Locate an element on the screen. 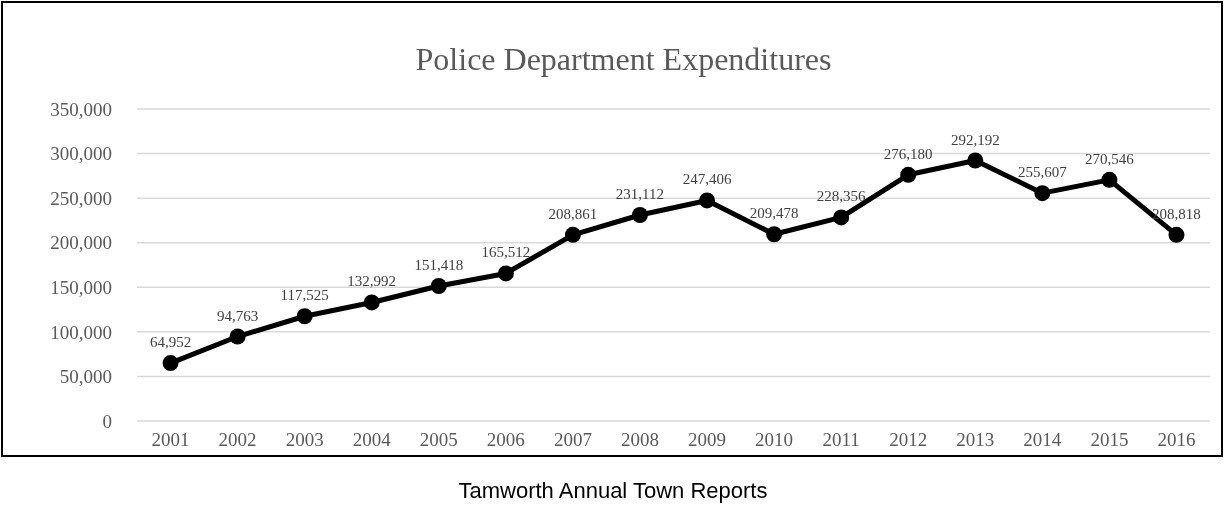 The image size is (1226, 514). x-tick-label: 2014 is located at coordinates (1042, 439).